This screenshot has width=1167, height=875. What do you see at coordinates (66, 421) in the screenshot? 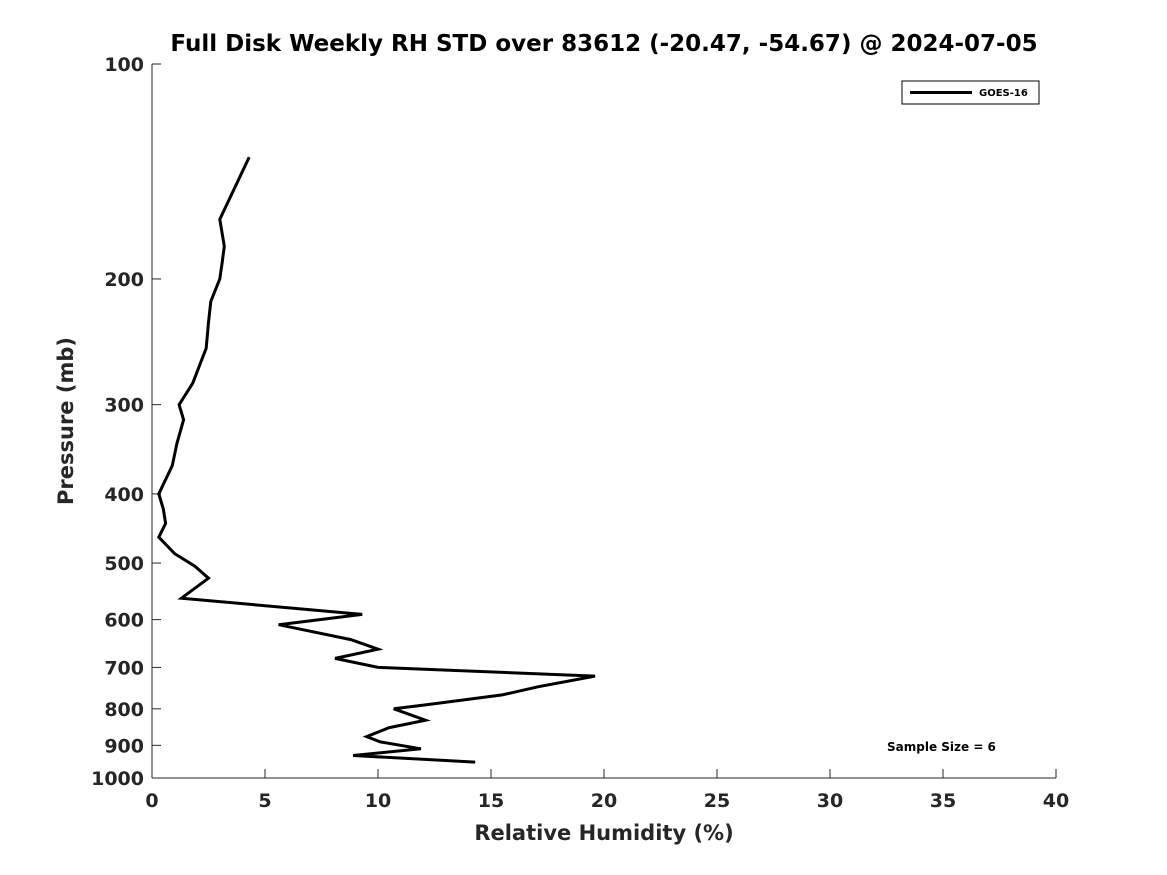
I see `y-axis-label: Pressure (mb)` at bounding box center [66, 421].